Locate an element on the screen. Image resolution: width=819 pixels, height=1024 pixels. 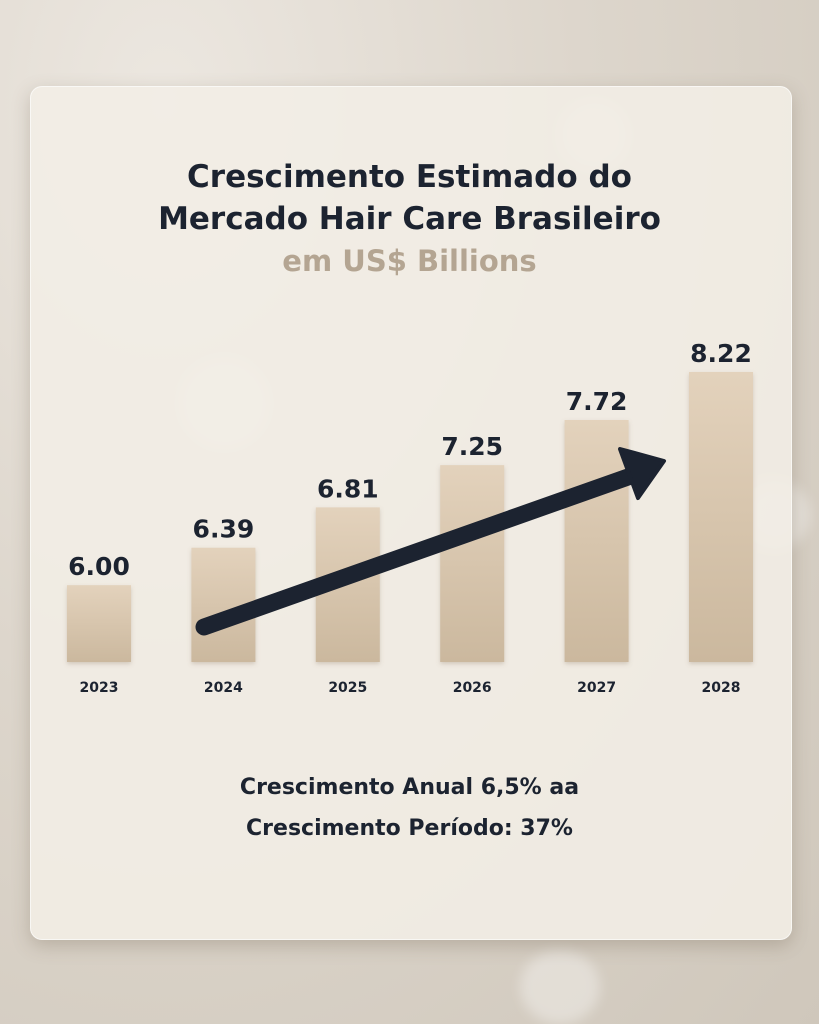
x-tick-label-2026: 2026 is located at coordinates (472, 688).